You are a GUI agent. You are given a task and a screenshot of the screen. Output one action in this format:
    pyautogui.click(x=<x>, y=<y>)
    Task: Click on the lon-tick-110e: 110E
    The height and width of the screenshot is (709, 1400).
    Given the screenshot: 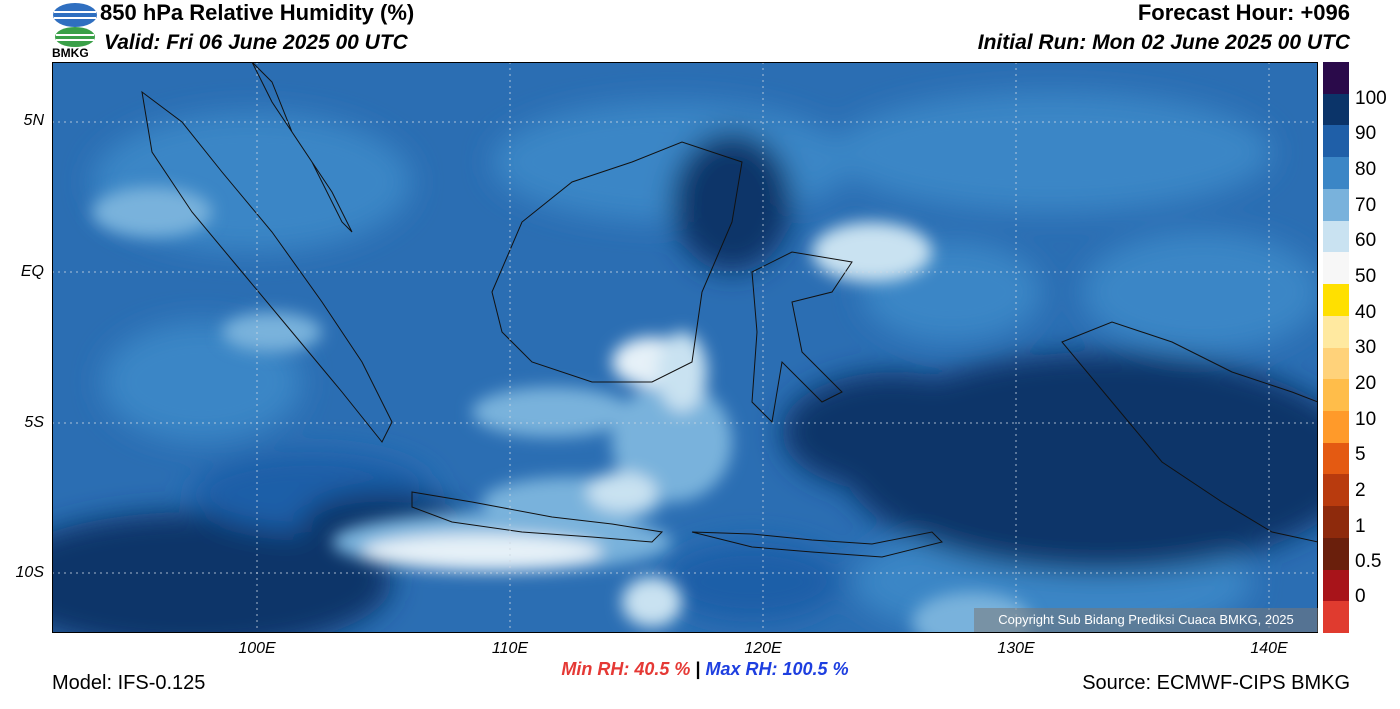 What is the action you would take?
    pyautogui.click(x=510, y=648)
    